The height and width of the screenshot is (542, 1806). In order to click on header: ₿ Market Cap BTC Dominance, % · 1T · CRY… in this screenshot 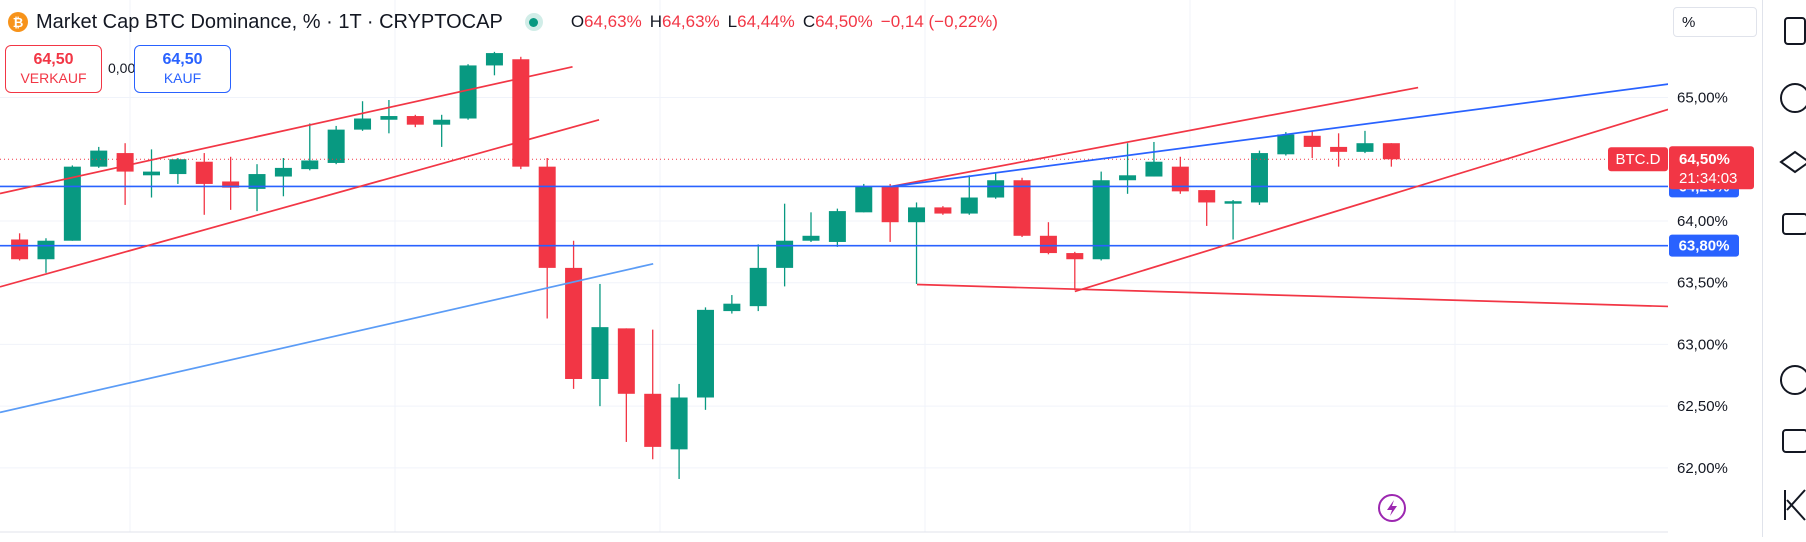, I will do `click(503, 22)`.